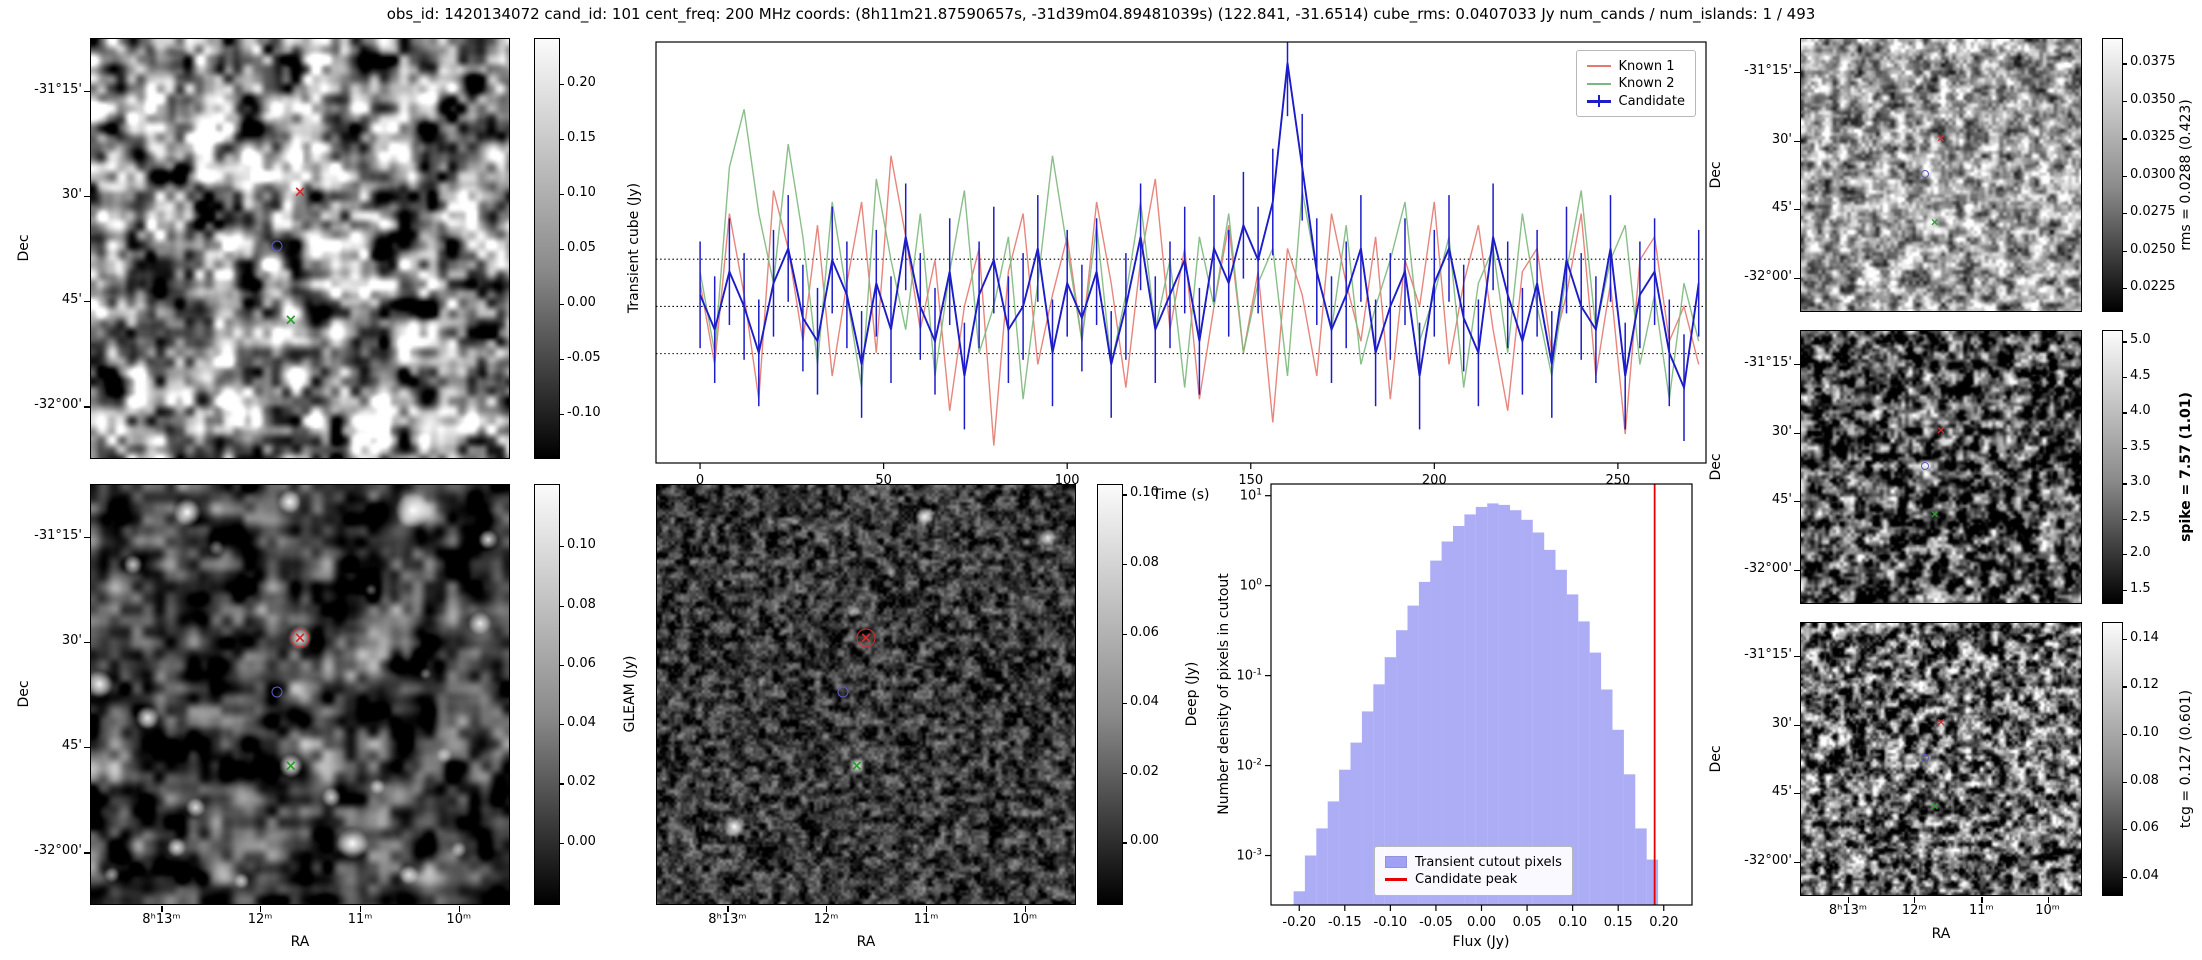 The width and height of the screenshot is (2202, 960). Describe the element at coordinates (2186, 175) in the screenshot. I see `rms-colorbar-label: rms = 0.0288 (0.423)` at that location.